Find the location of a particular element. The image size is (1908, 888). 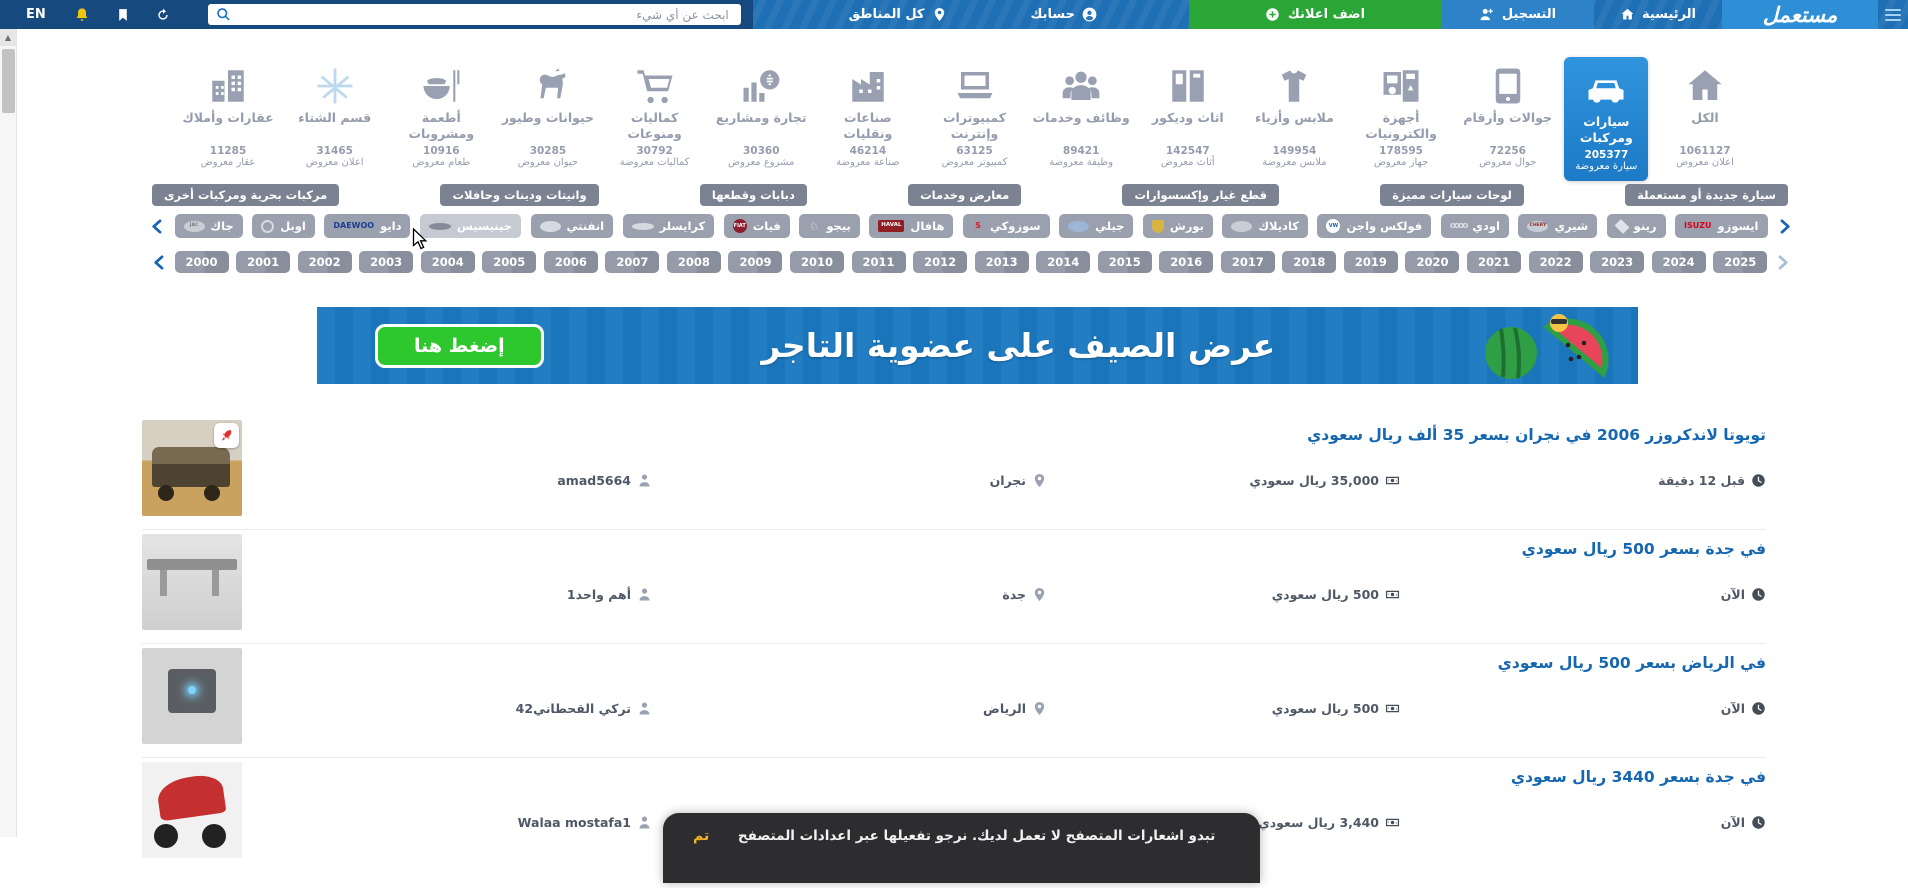

promo-banner: عرض الصيف على عضوية التاجر إضغط هنا is located at coordinates (977, 345).